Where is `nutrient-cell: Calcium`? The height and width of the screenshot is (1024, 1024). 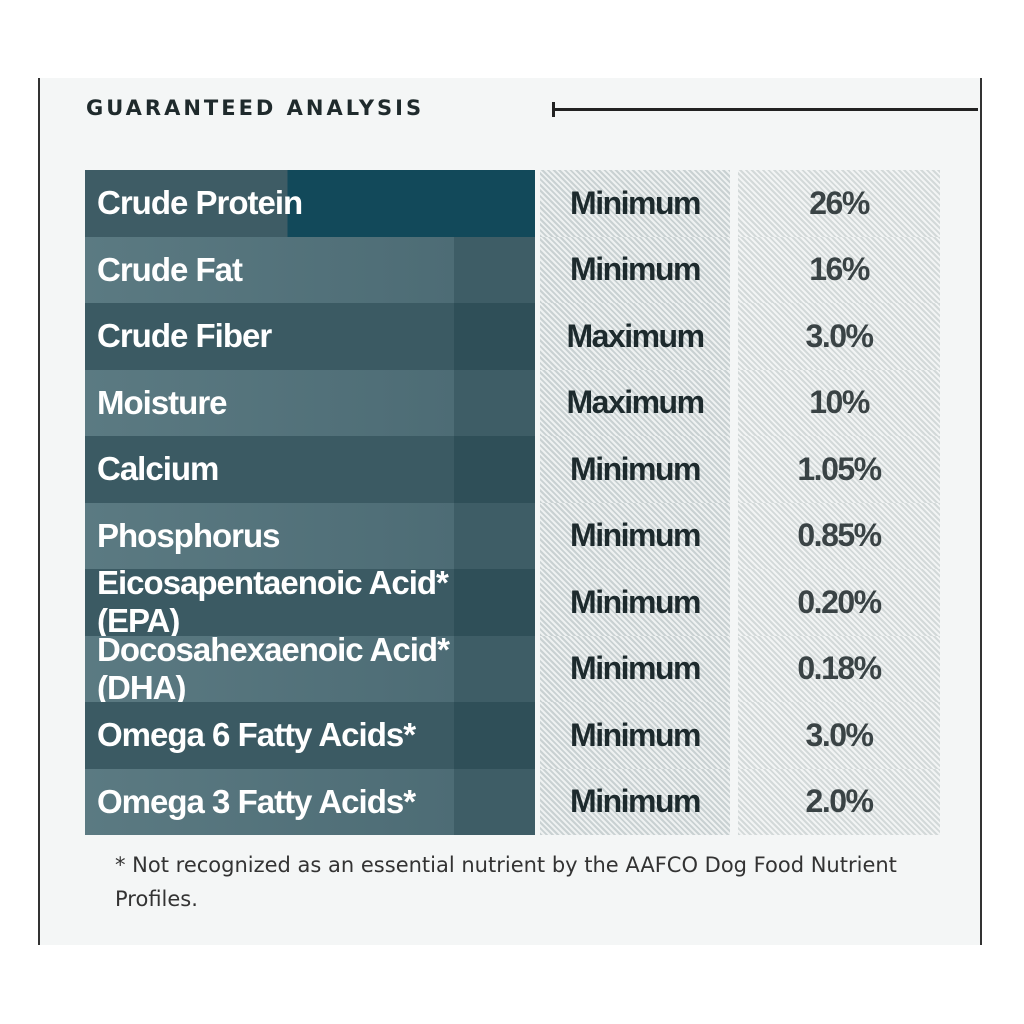
nutrient-cell: Calcium is located at coordinates (310, 469).